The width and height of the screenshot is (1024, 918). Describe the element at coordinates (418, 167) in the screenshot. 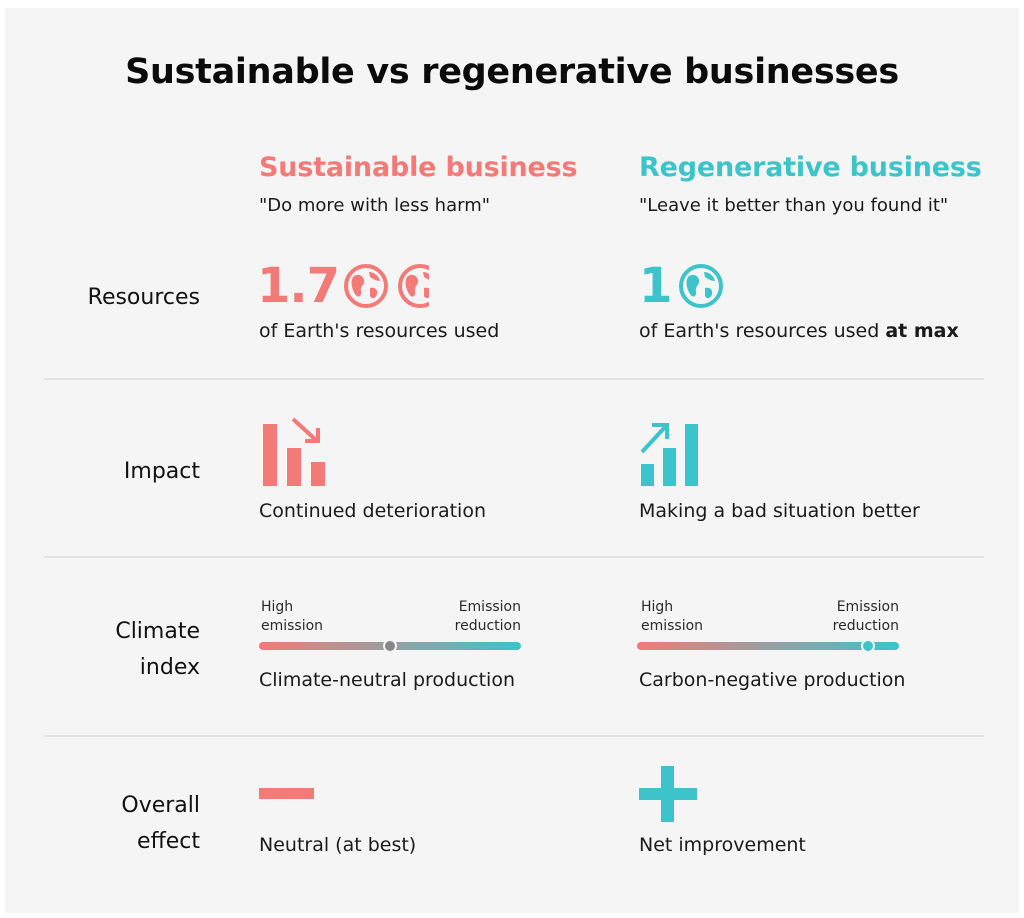

I see `sustainable-heading: Sustainable business` at that location.